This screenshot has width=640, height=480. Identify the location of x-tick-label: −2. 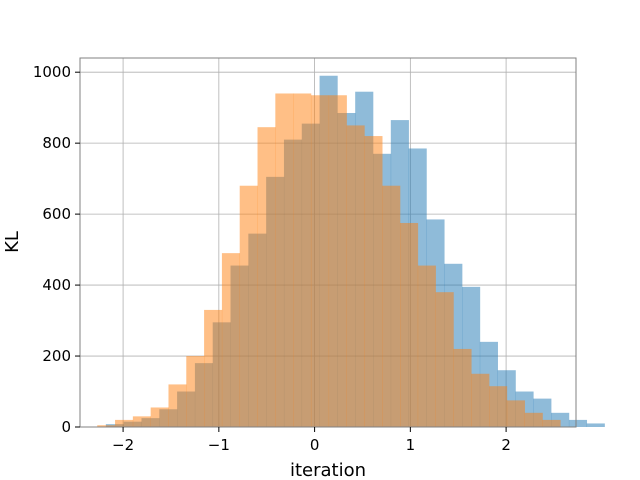
(123, 445).